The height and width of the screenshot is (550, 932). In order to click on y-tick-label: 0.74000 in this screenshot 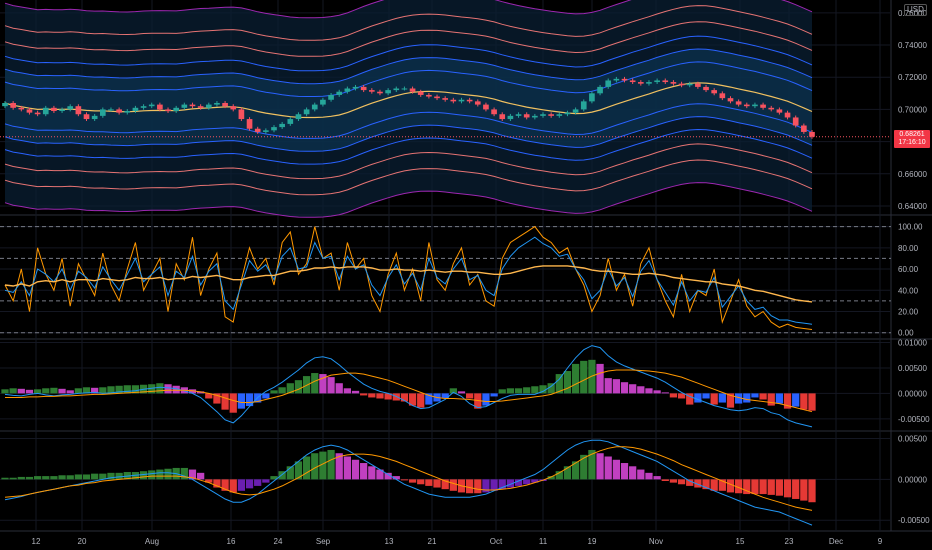, I will do `click(912, 45)`.